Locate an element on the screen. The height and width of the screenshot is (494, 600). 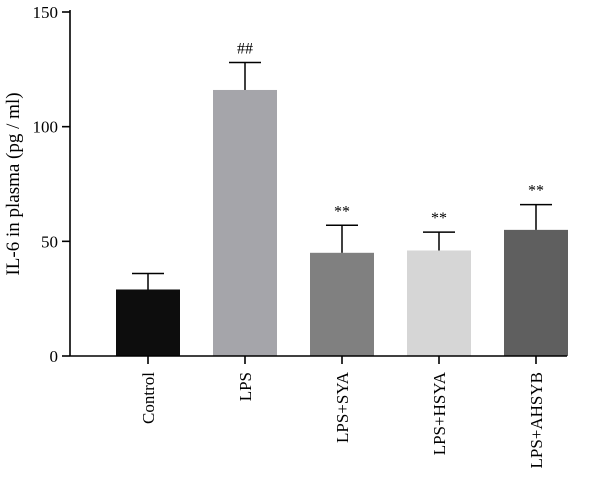
significance-label-4: ** is located at coordinates (439, 218).